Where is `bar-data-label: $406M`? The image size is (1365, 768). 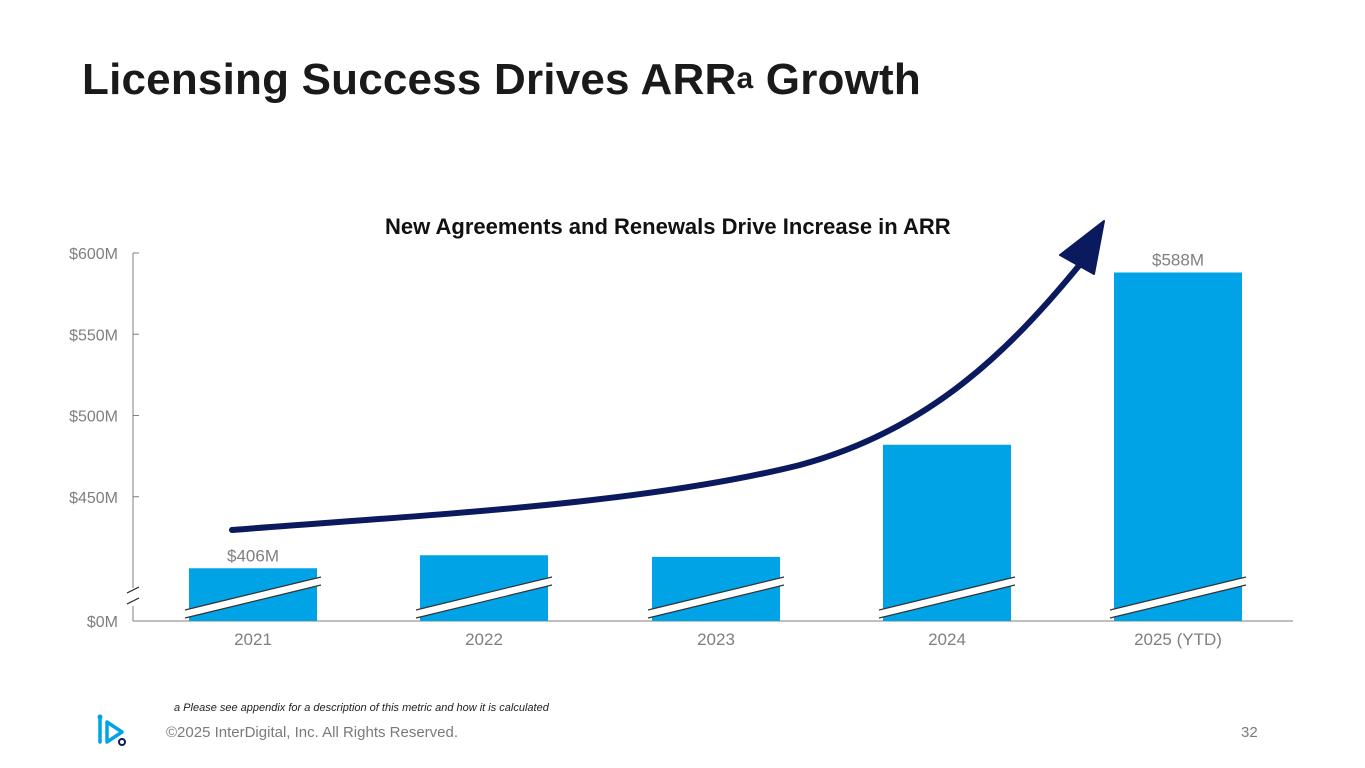
bar-data-label: $406M is located at coordinates (253, 555).